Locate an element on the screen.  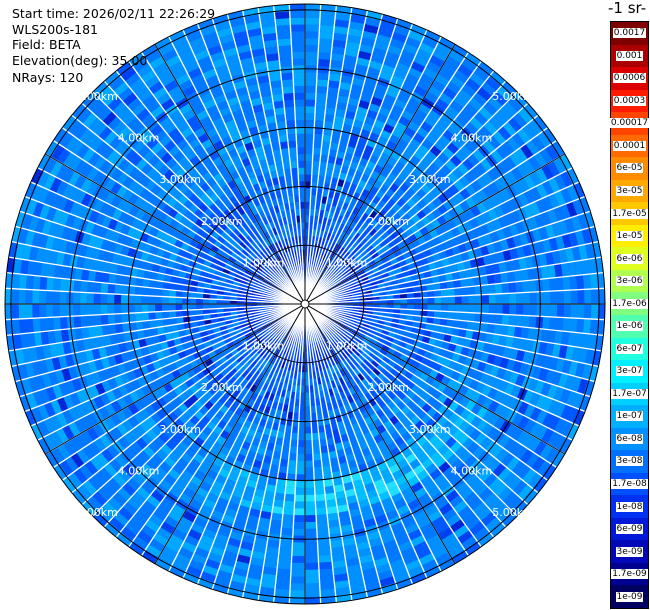
colorbar-level-label: 3e-08 is located at coordinates (629, 461).